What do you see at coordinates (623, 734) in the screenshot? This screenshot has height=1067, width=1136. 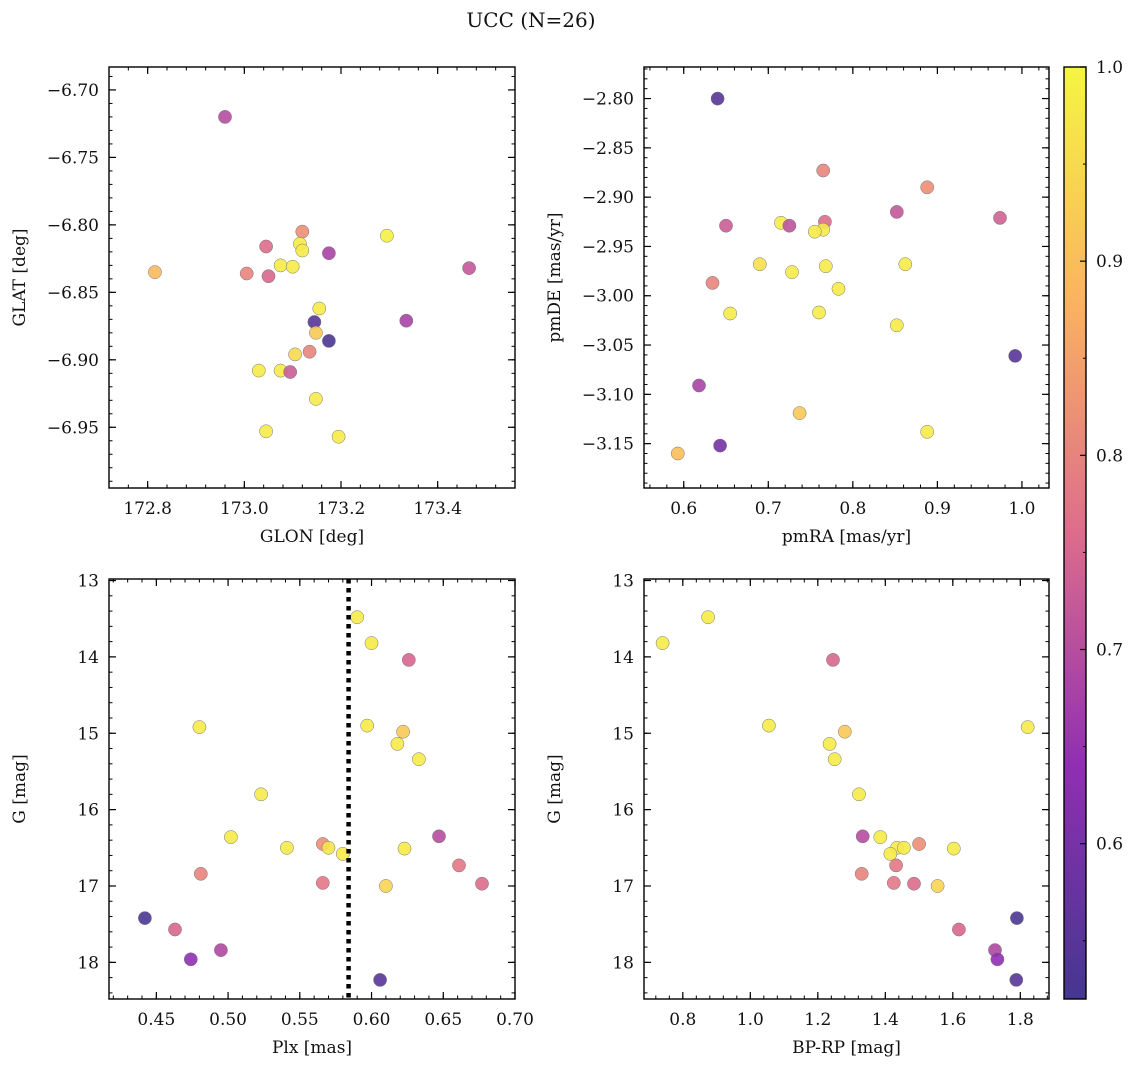 I see `y-tick-label: 15` at bounding box center [623, 734].